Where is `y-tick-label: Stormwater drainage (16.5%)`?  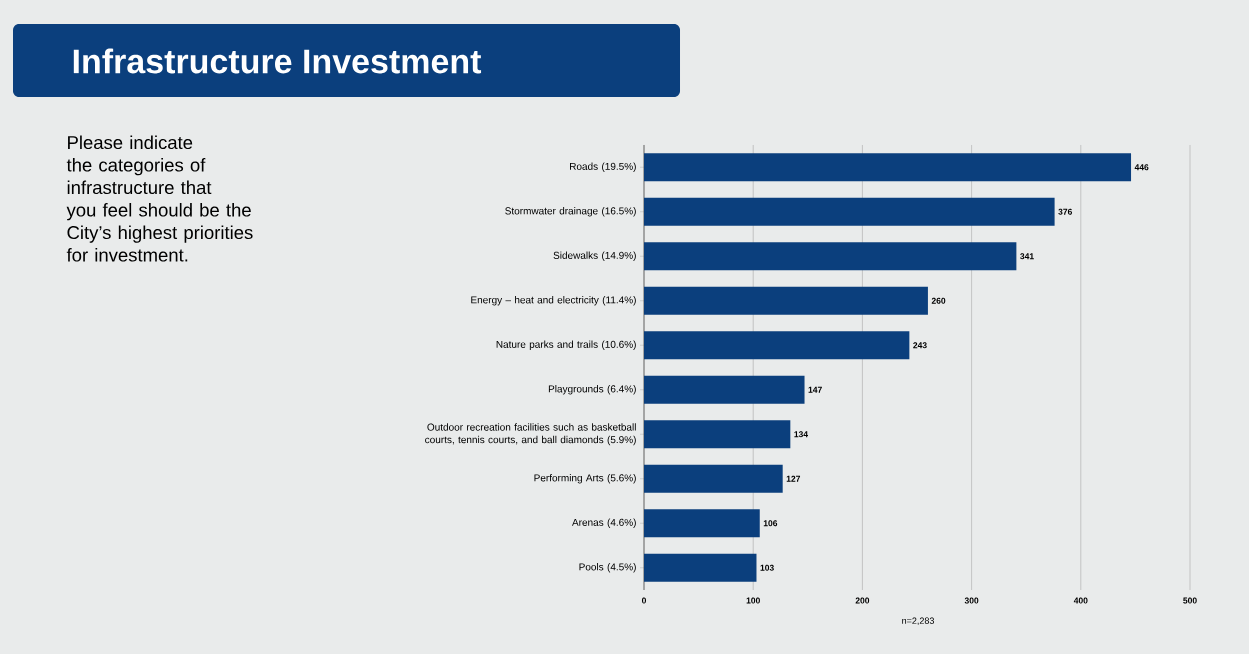 y-tick-label: Stormwater drainage (16.5%) is located at coordinates (570, 212).